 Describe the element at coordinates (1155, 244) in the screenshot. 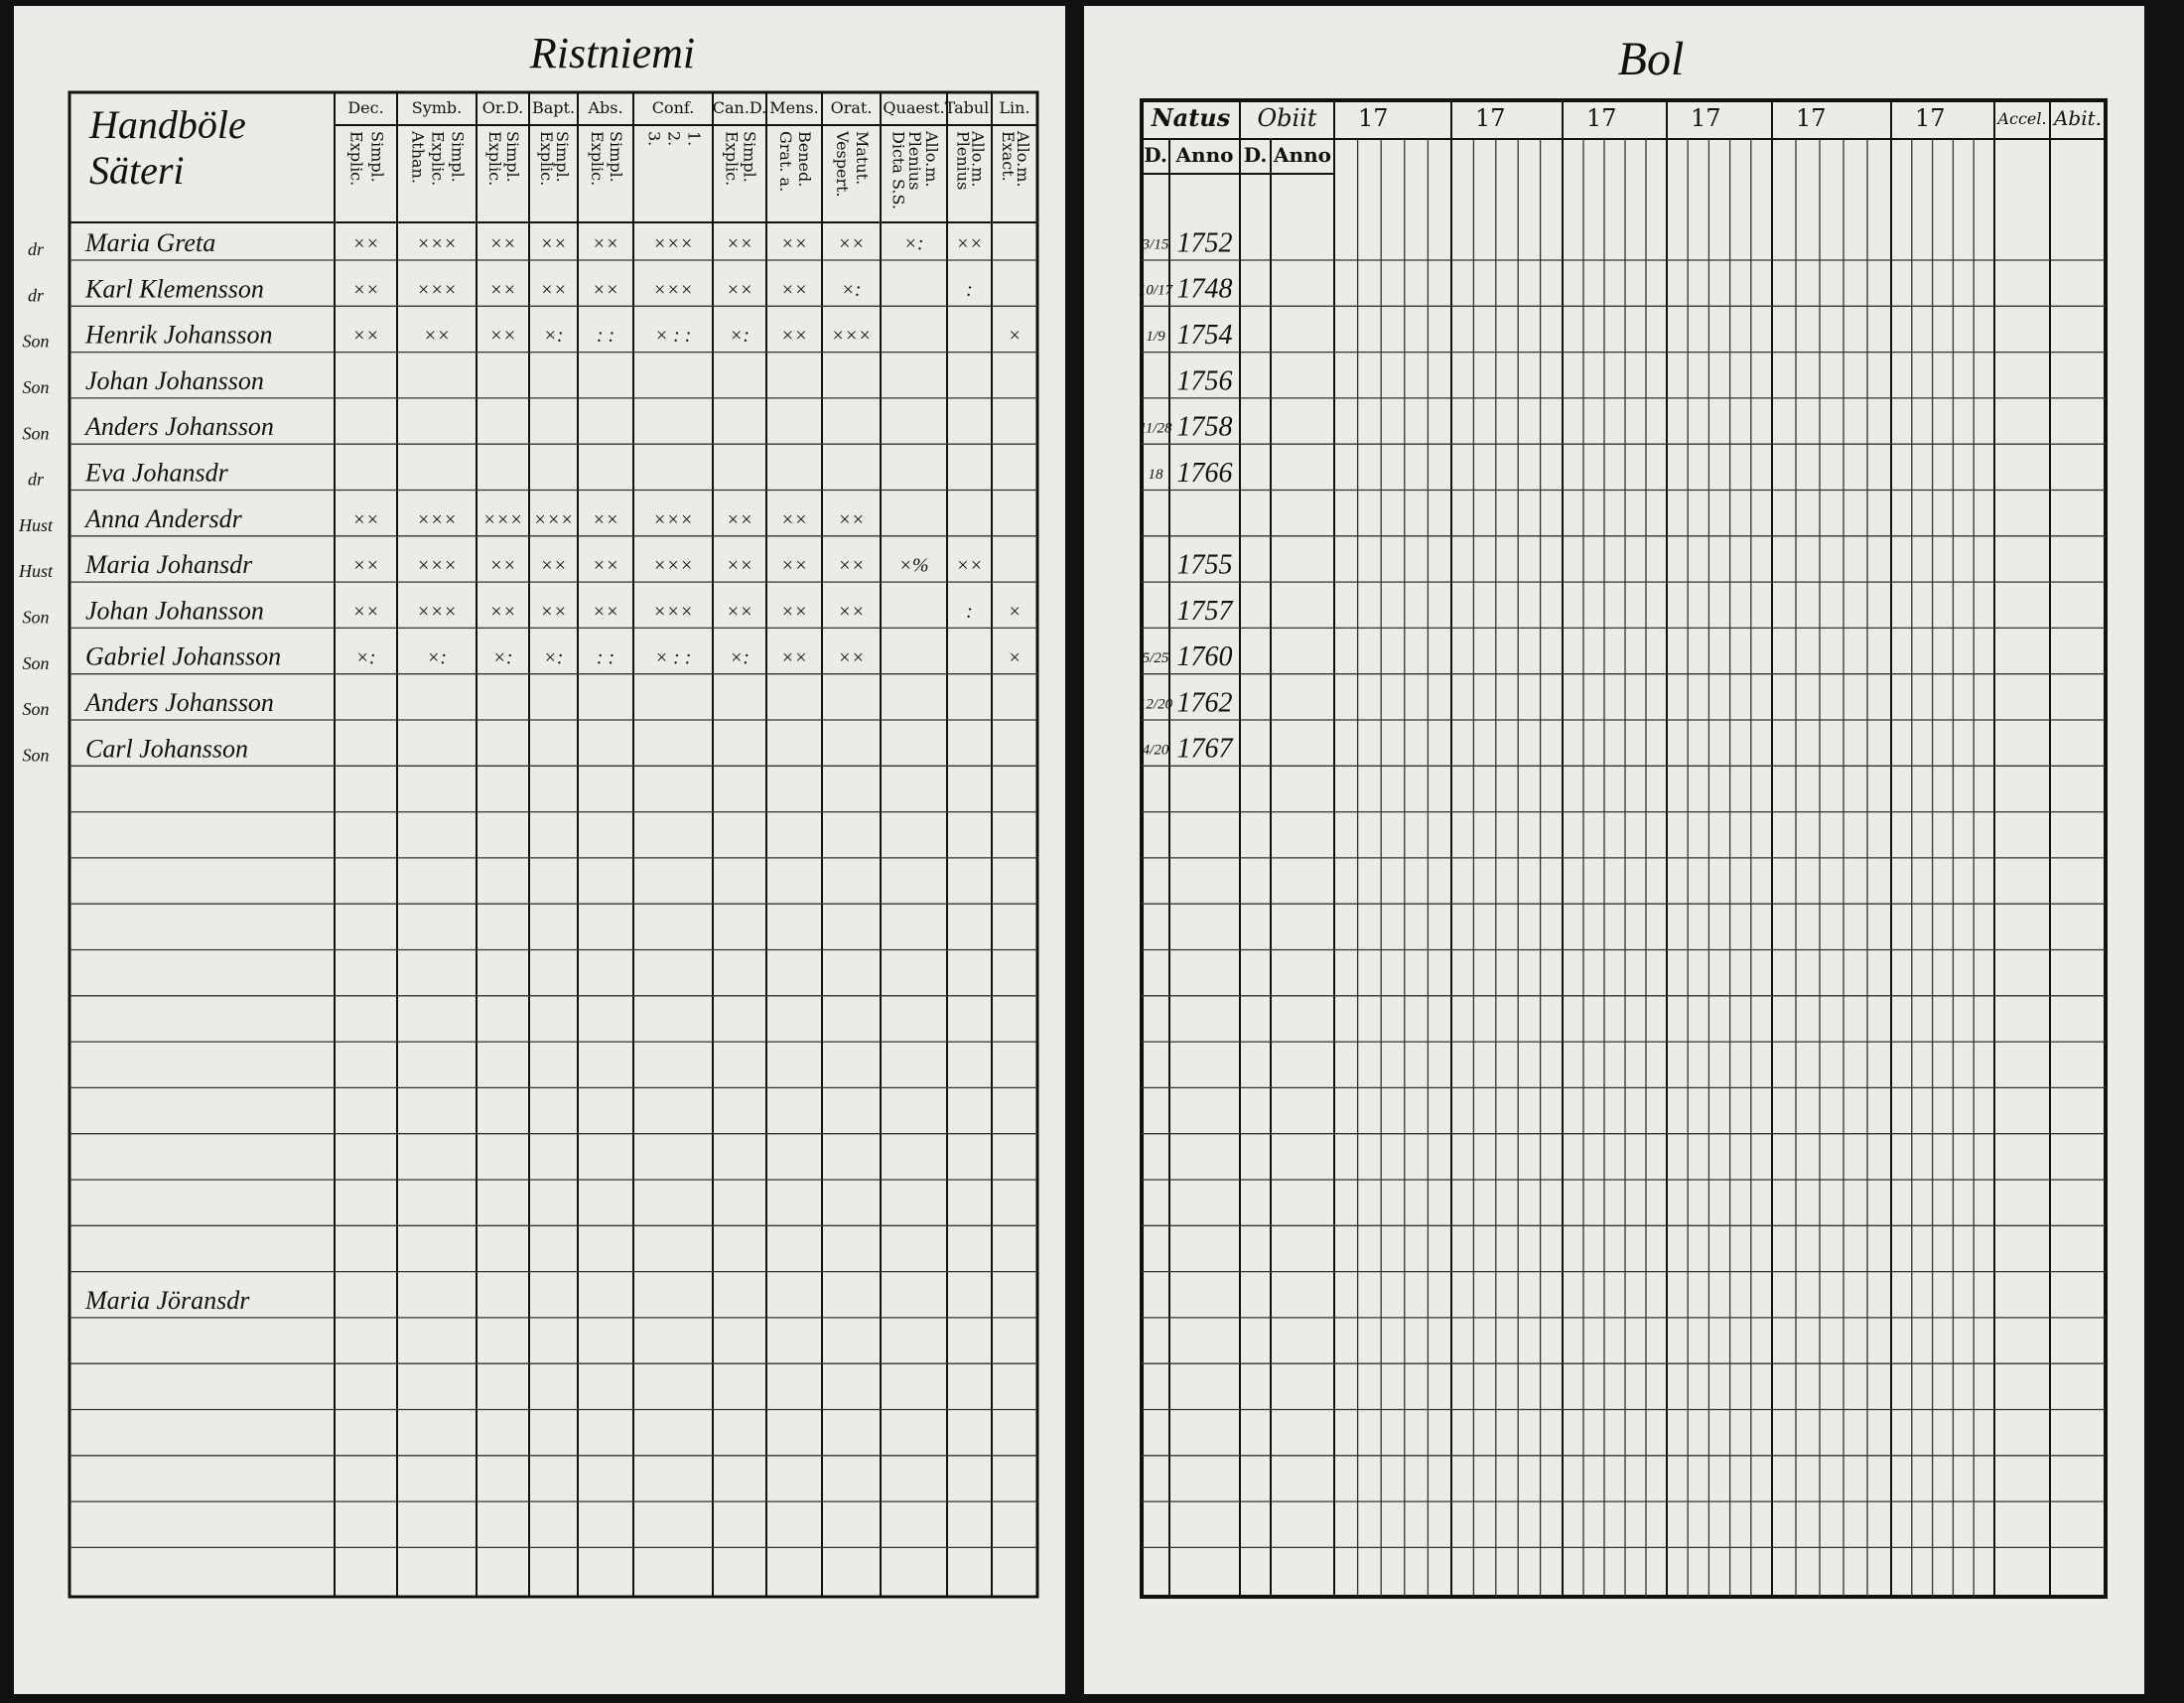

I see `birth-day: 3/15` at that location.